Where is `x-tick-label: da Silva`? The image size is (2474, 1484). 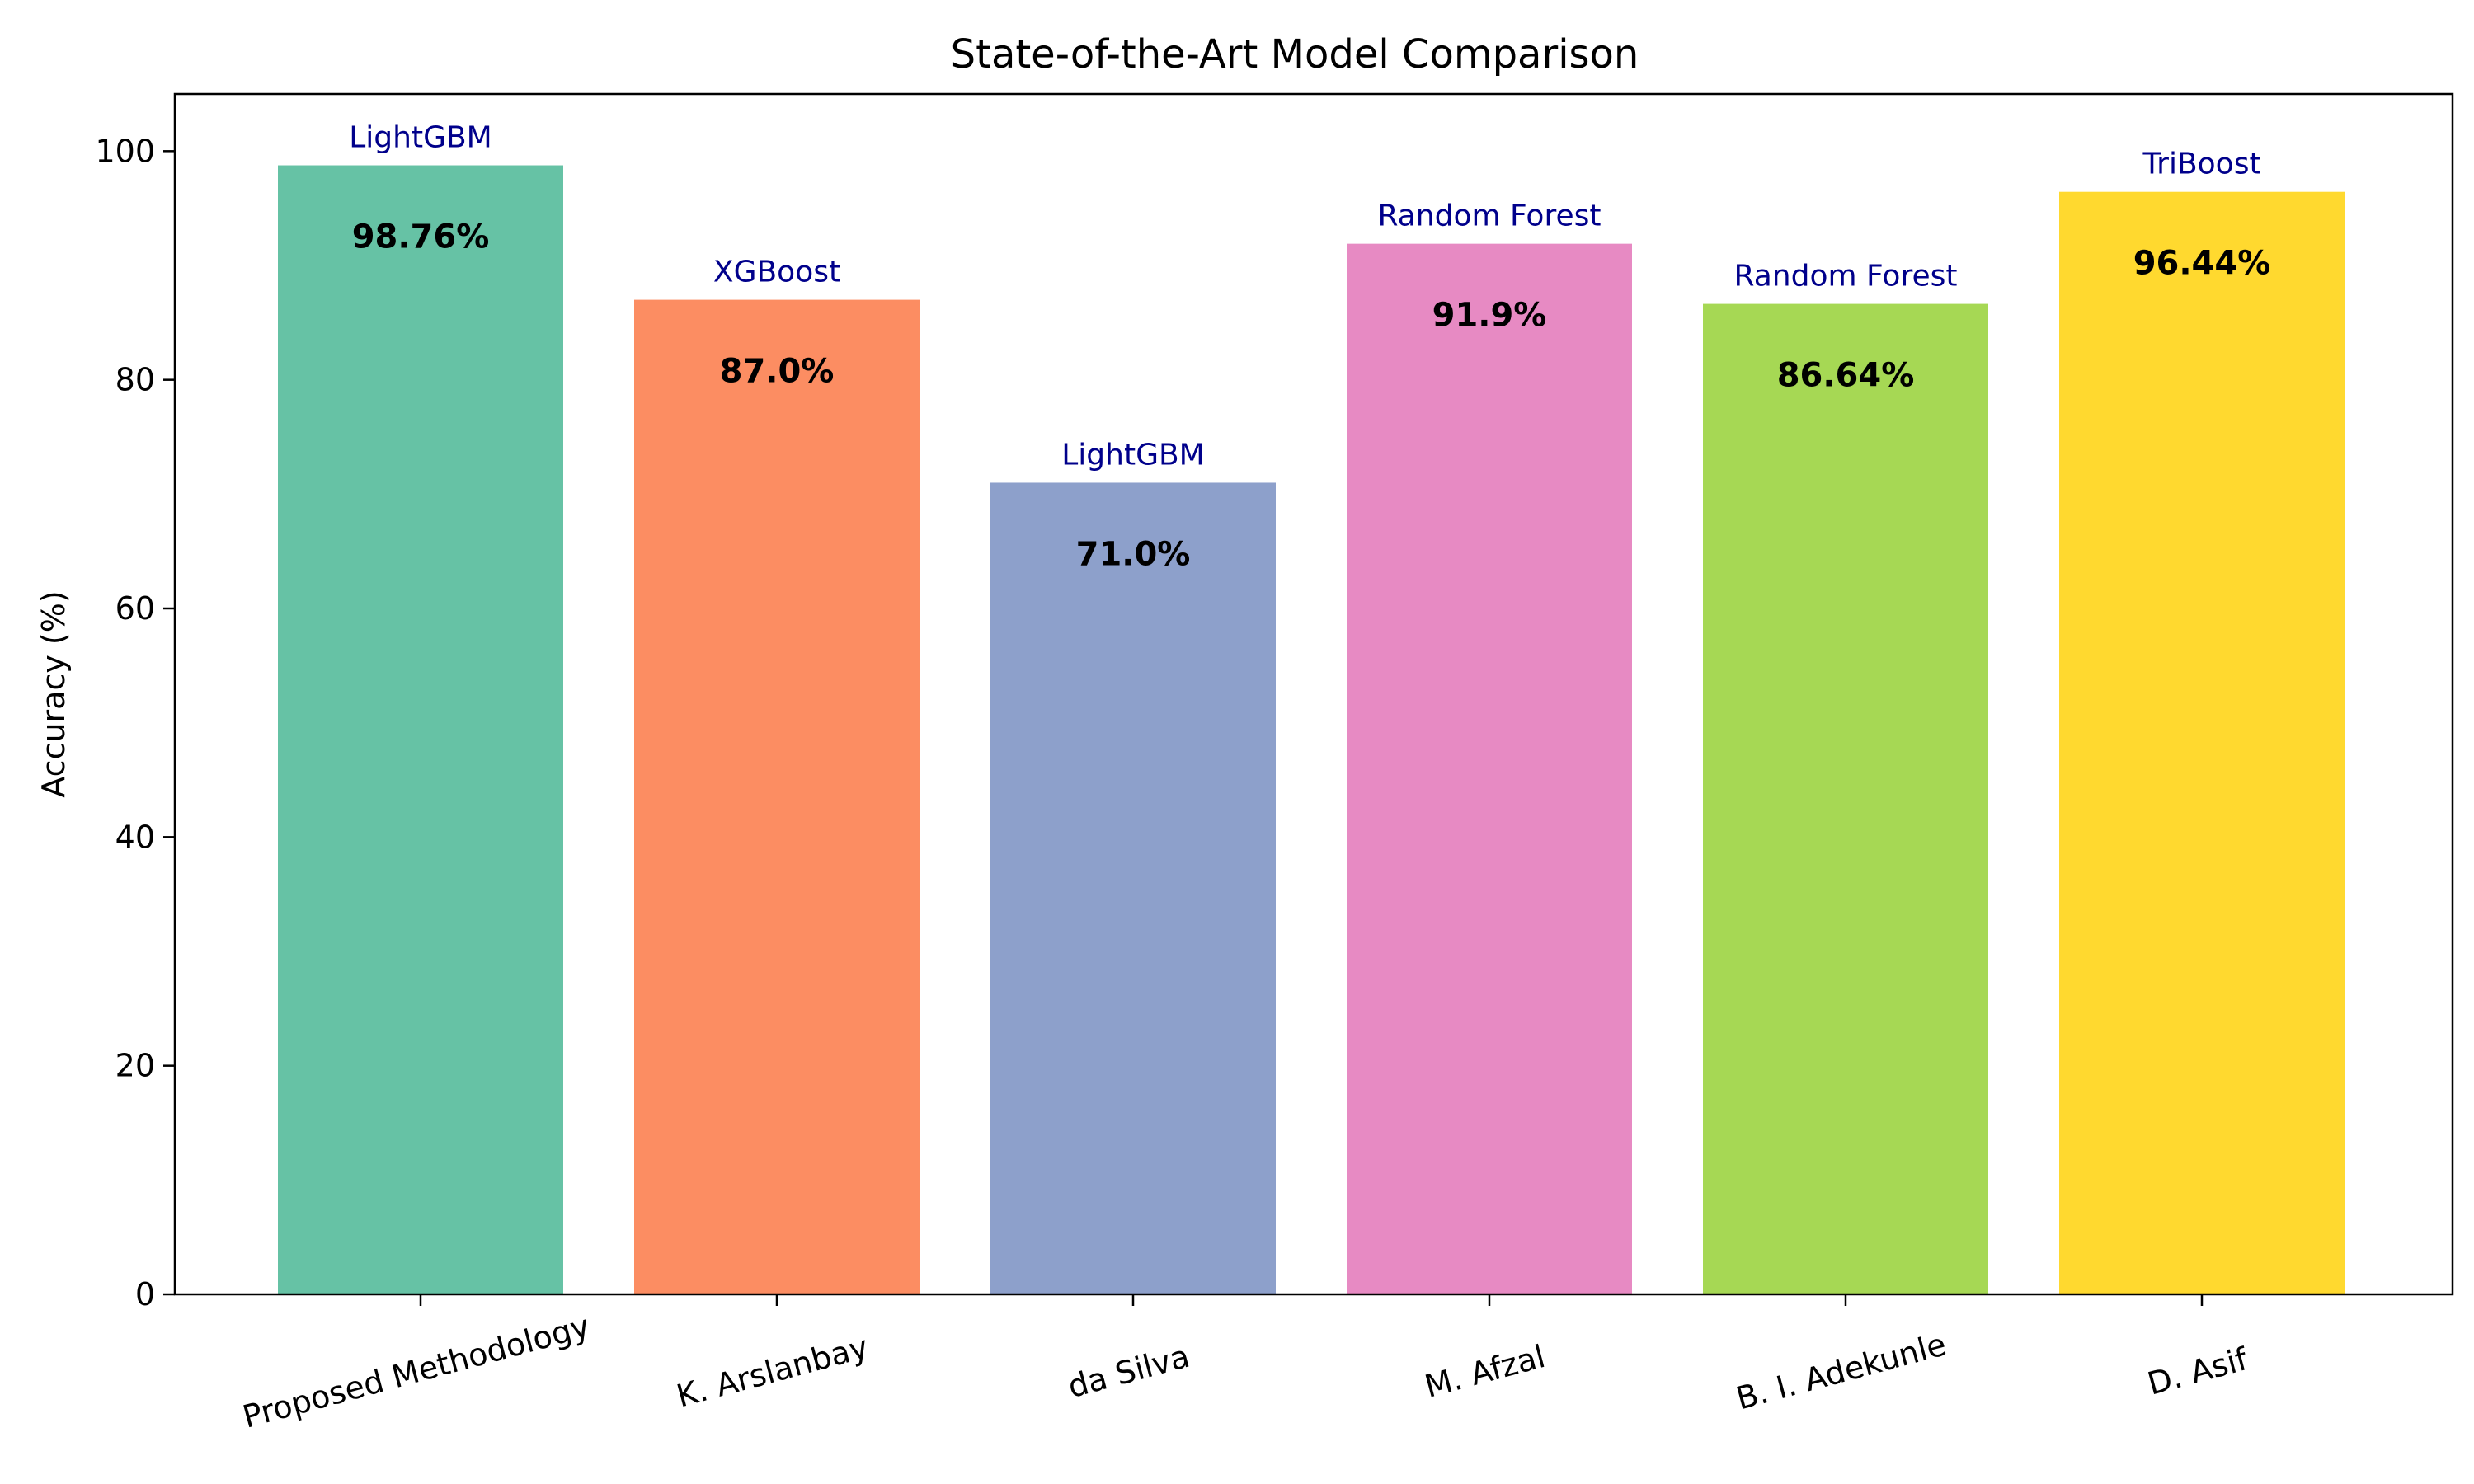
x-tick-label: da Silva is located at coordinates (1128, 1371).